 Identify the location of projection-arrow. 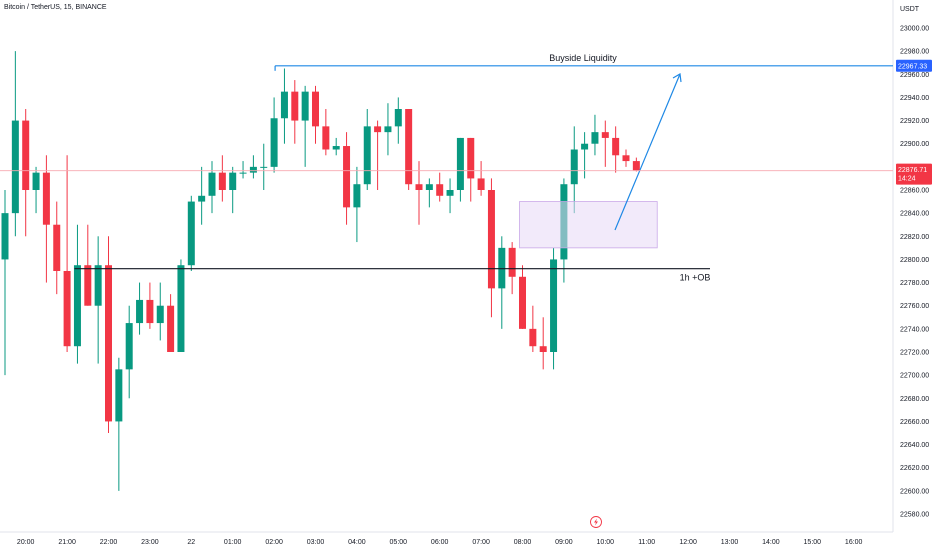
(647, 152).